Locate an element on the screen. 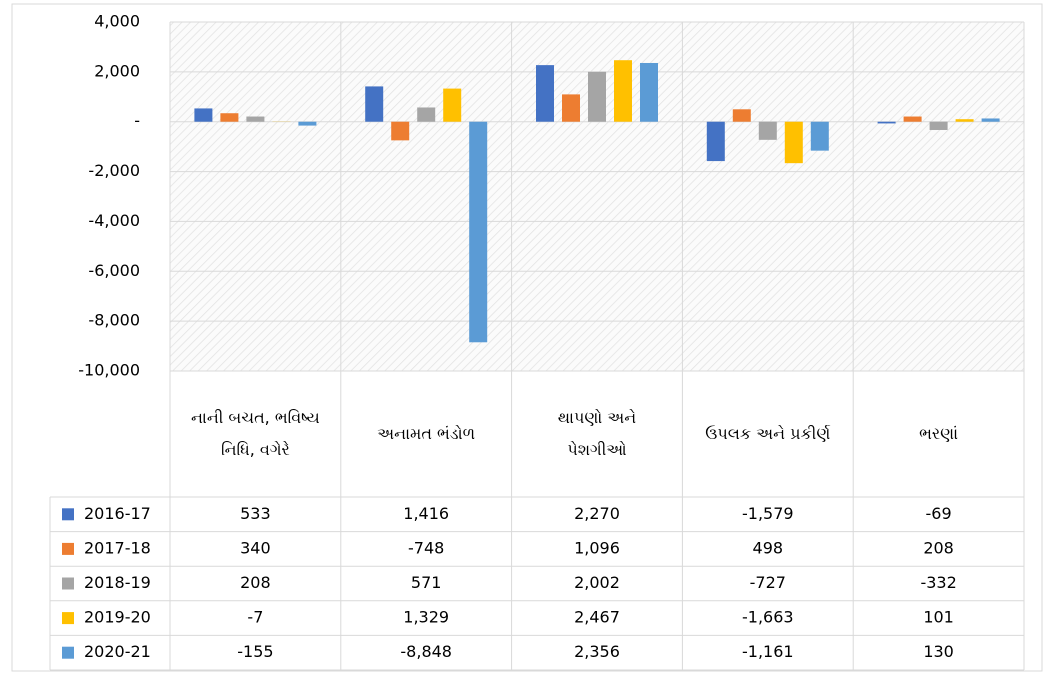 This screenshot has width=1054, height=675. table-value: 498 is located at coordinates (768, 547).